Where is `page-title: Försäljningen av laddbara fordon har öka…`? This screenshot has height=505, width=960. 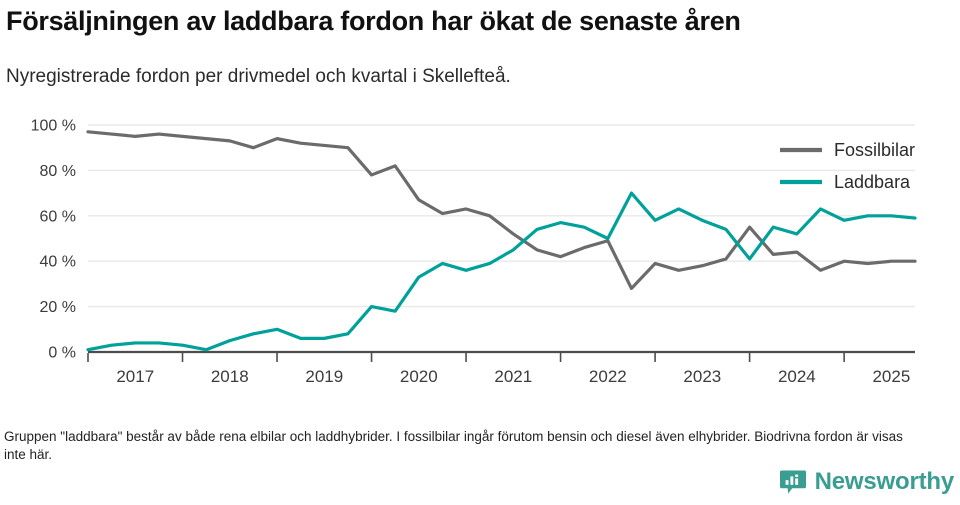
page-title: Försäljningen av laddbara fordon har öka… is located at coordinates (373, 21).